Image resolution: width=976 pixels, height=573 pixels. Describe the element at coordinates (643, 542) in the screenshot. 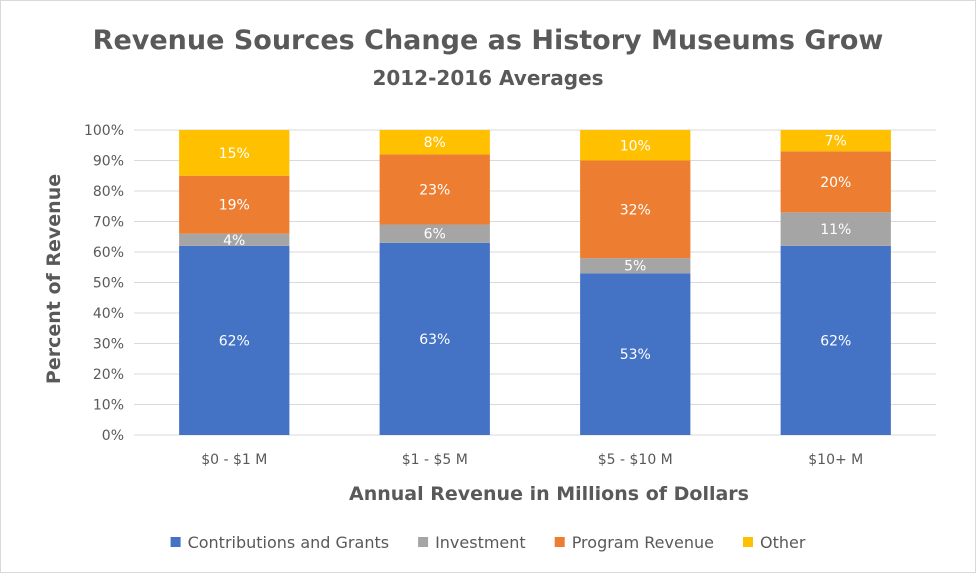

I see `legend-label: Program Revenue` at that location.